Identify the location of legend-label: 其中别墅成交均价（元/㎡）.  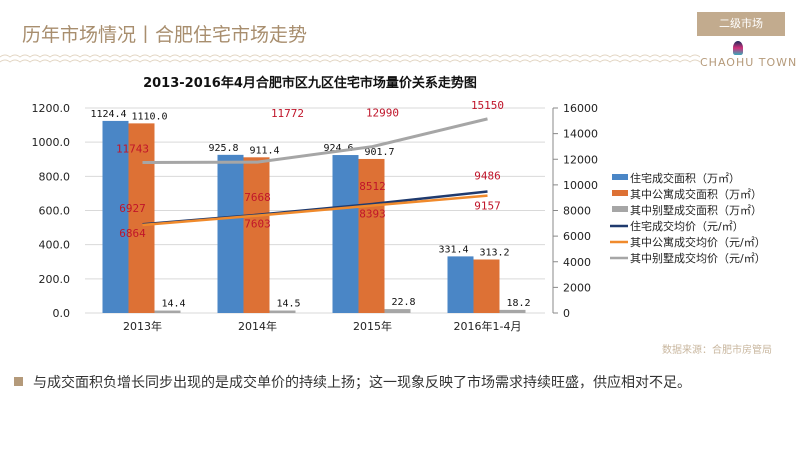
(698, 258).